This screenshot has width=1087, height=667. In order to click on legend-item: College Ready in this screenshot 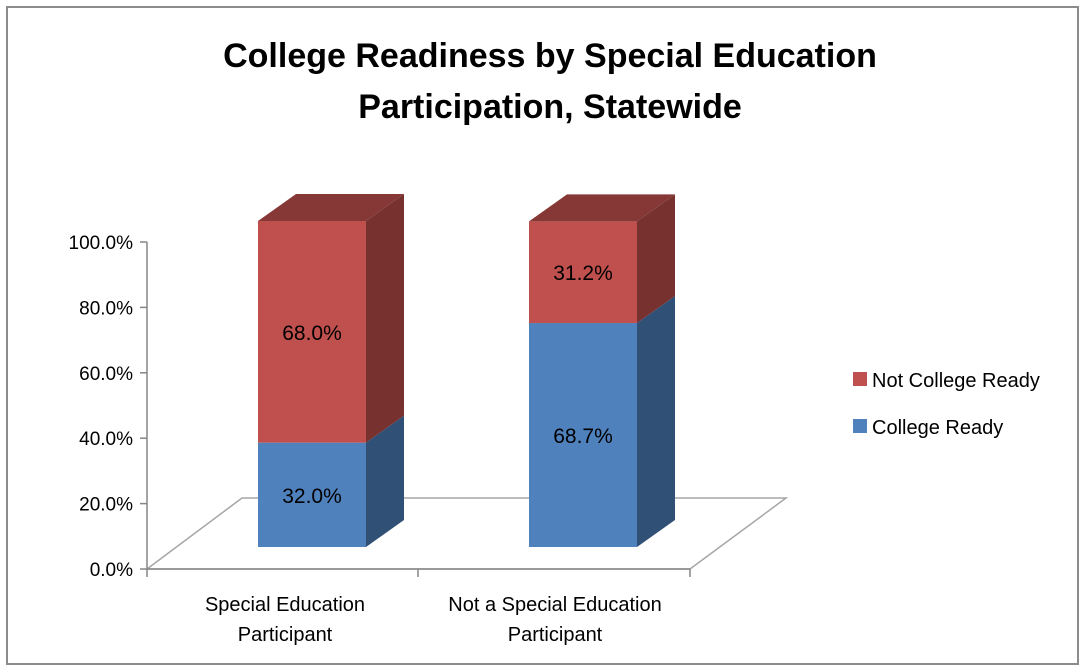, I will do `click(928, 428)`.